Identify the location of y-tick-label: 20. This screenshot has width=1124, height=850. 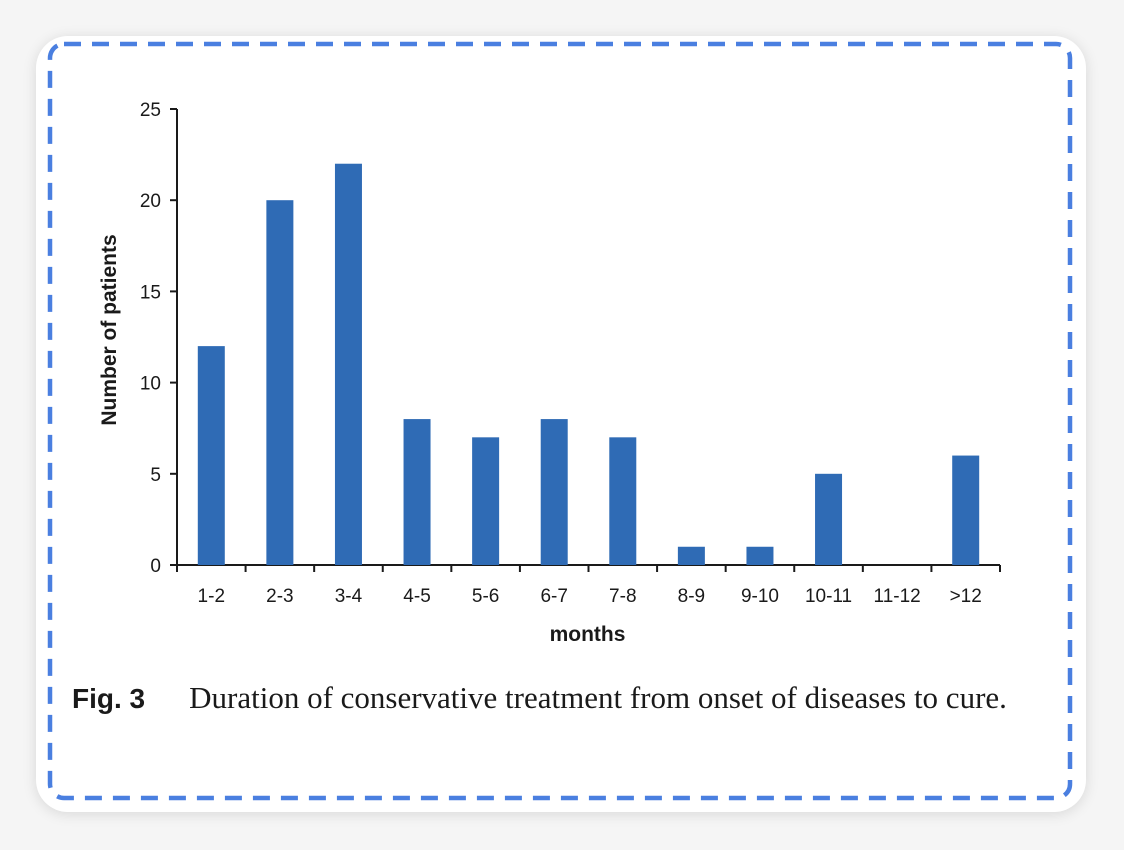
(150, 201).